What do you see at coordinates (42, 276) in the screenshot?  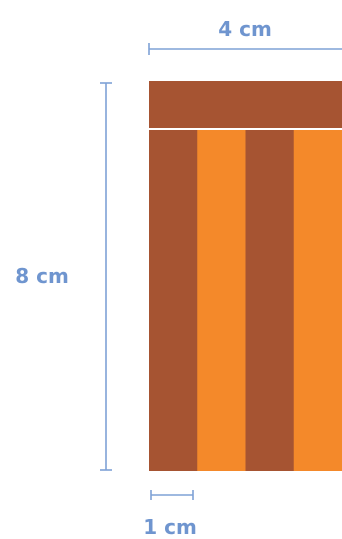 I see `height-label: 8 cm` at bounding box center [42, 276].